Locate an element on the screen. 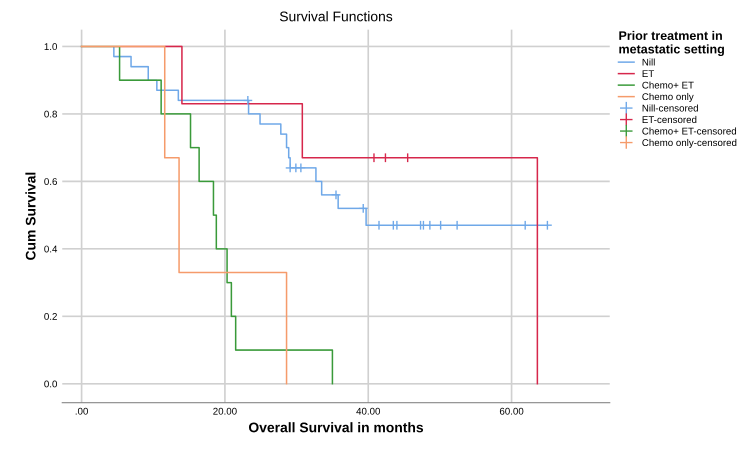 This screenshot has width=750, height=455. legend-label: Nill-censored is located at coordinates (670, 108).